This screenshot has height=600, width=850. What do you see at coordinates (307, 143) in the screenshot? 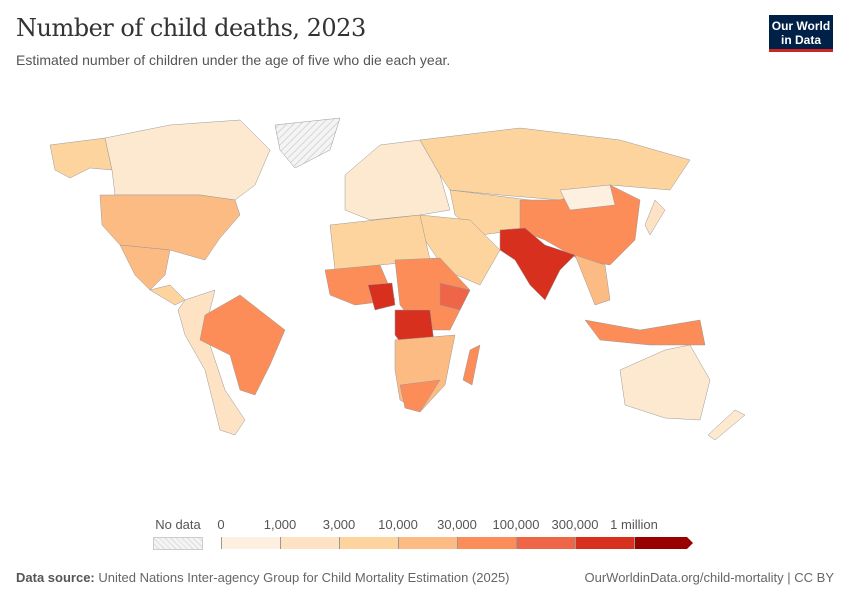
I see `region-greenland` at bounding box center [307, 143].